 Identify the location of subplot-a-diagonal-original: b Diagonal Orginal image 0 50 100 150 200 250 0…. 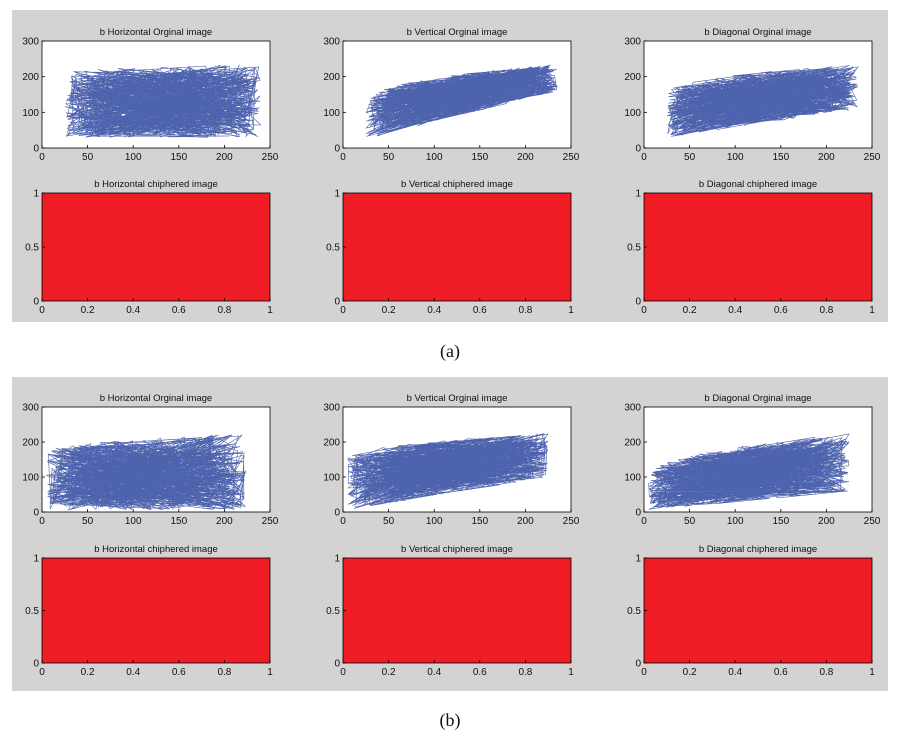
(752, 95).